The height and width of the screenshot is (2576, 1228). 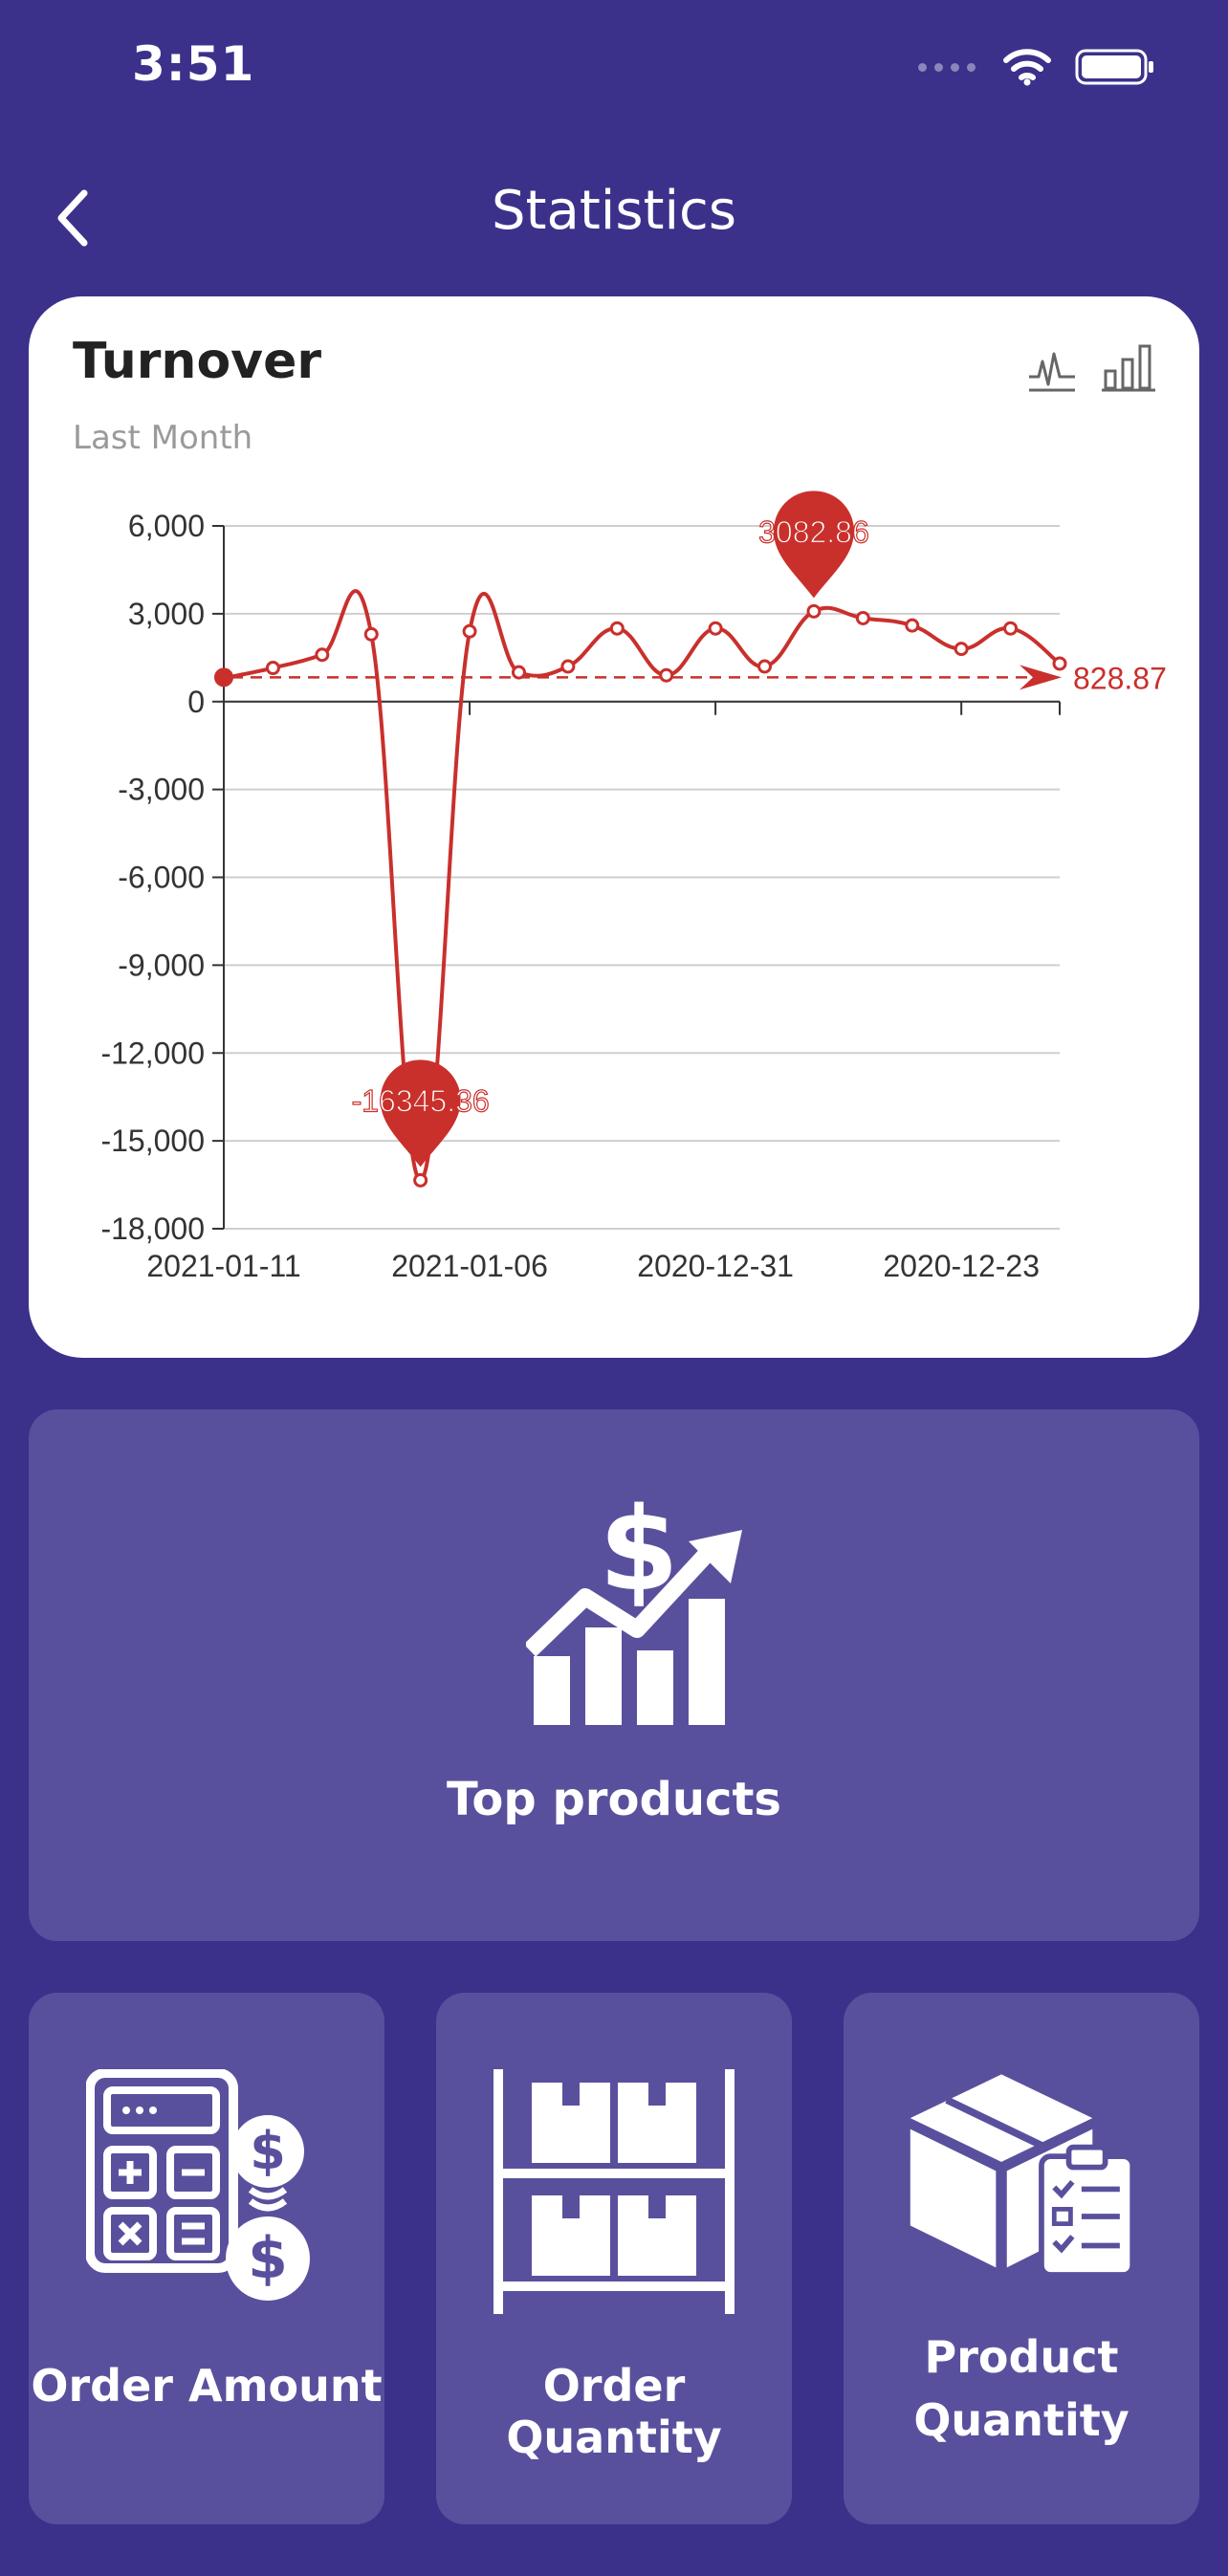 I want to click on chart-title: Turnover, so click(x=197, y=361).